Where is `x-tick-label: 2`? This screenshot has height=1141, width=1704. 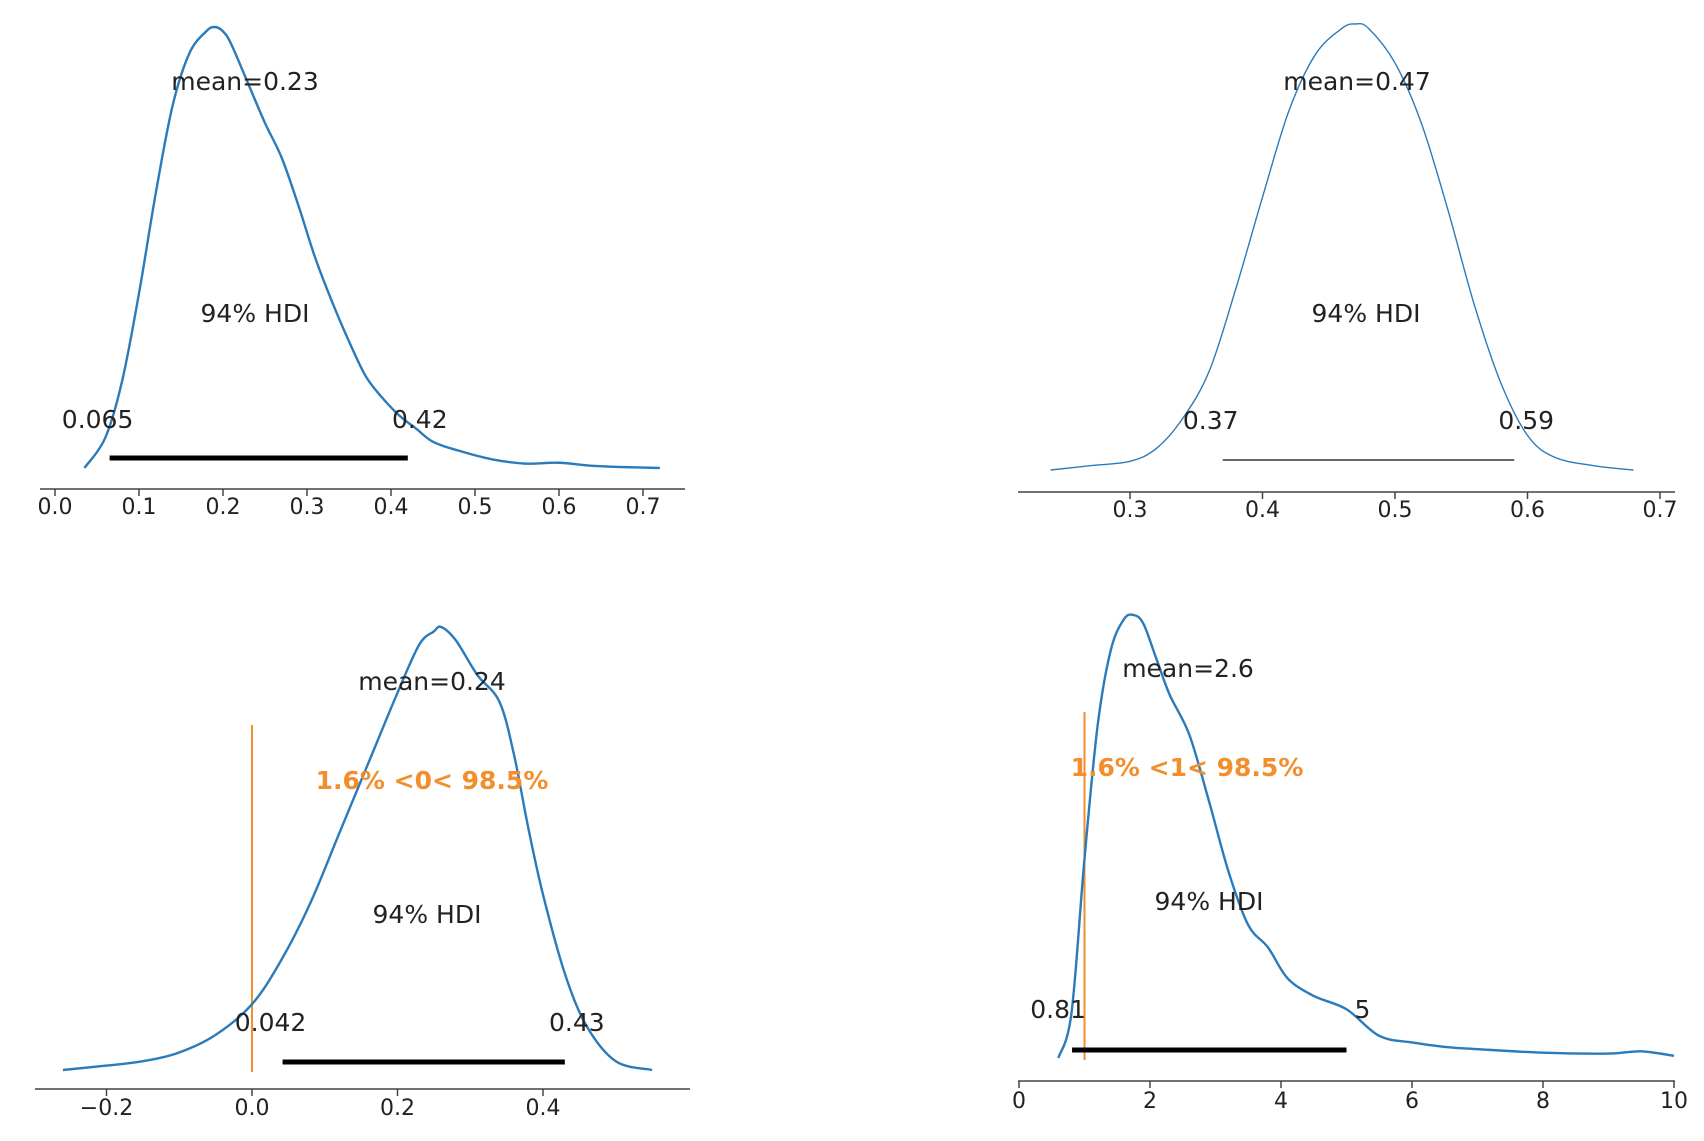 x-tick-label: 2 is located at coordinates (1150, 1101).